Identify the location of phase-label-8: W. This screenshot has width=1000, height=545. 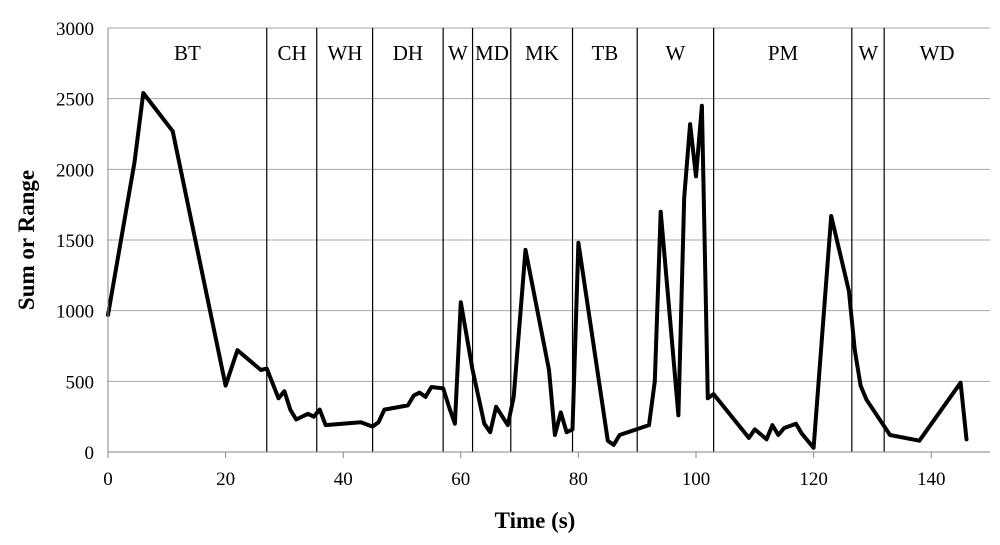
(676, 53).